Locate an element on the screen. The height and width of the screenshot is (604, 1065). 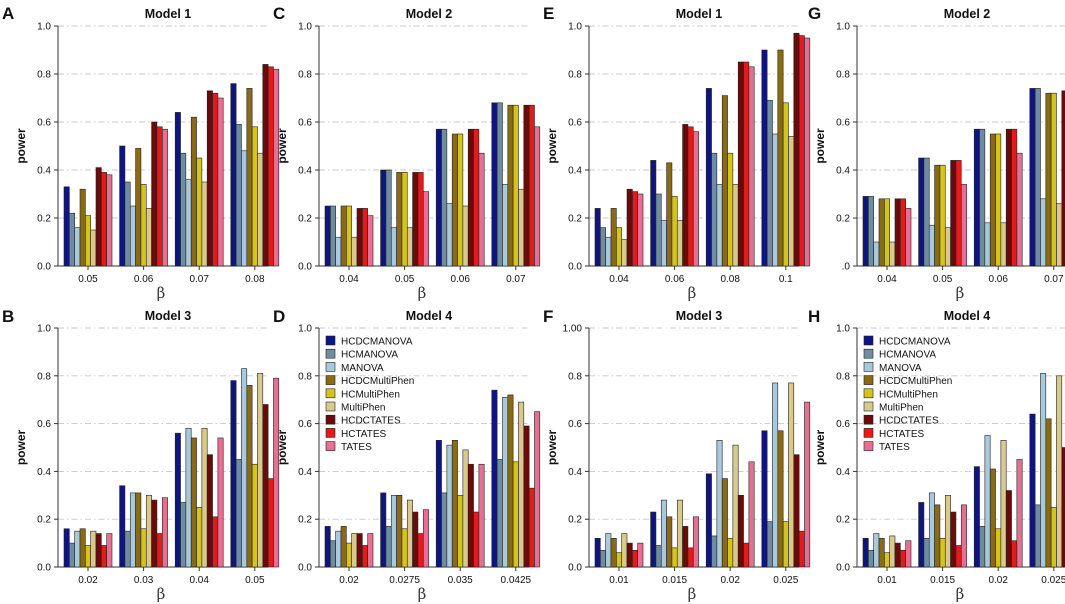
legend-label: HCMANOVA is located at coordinates (907, 355).